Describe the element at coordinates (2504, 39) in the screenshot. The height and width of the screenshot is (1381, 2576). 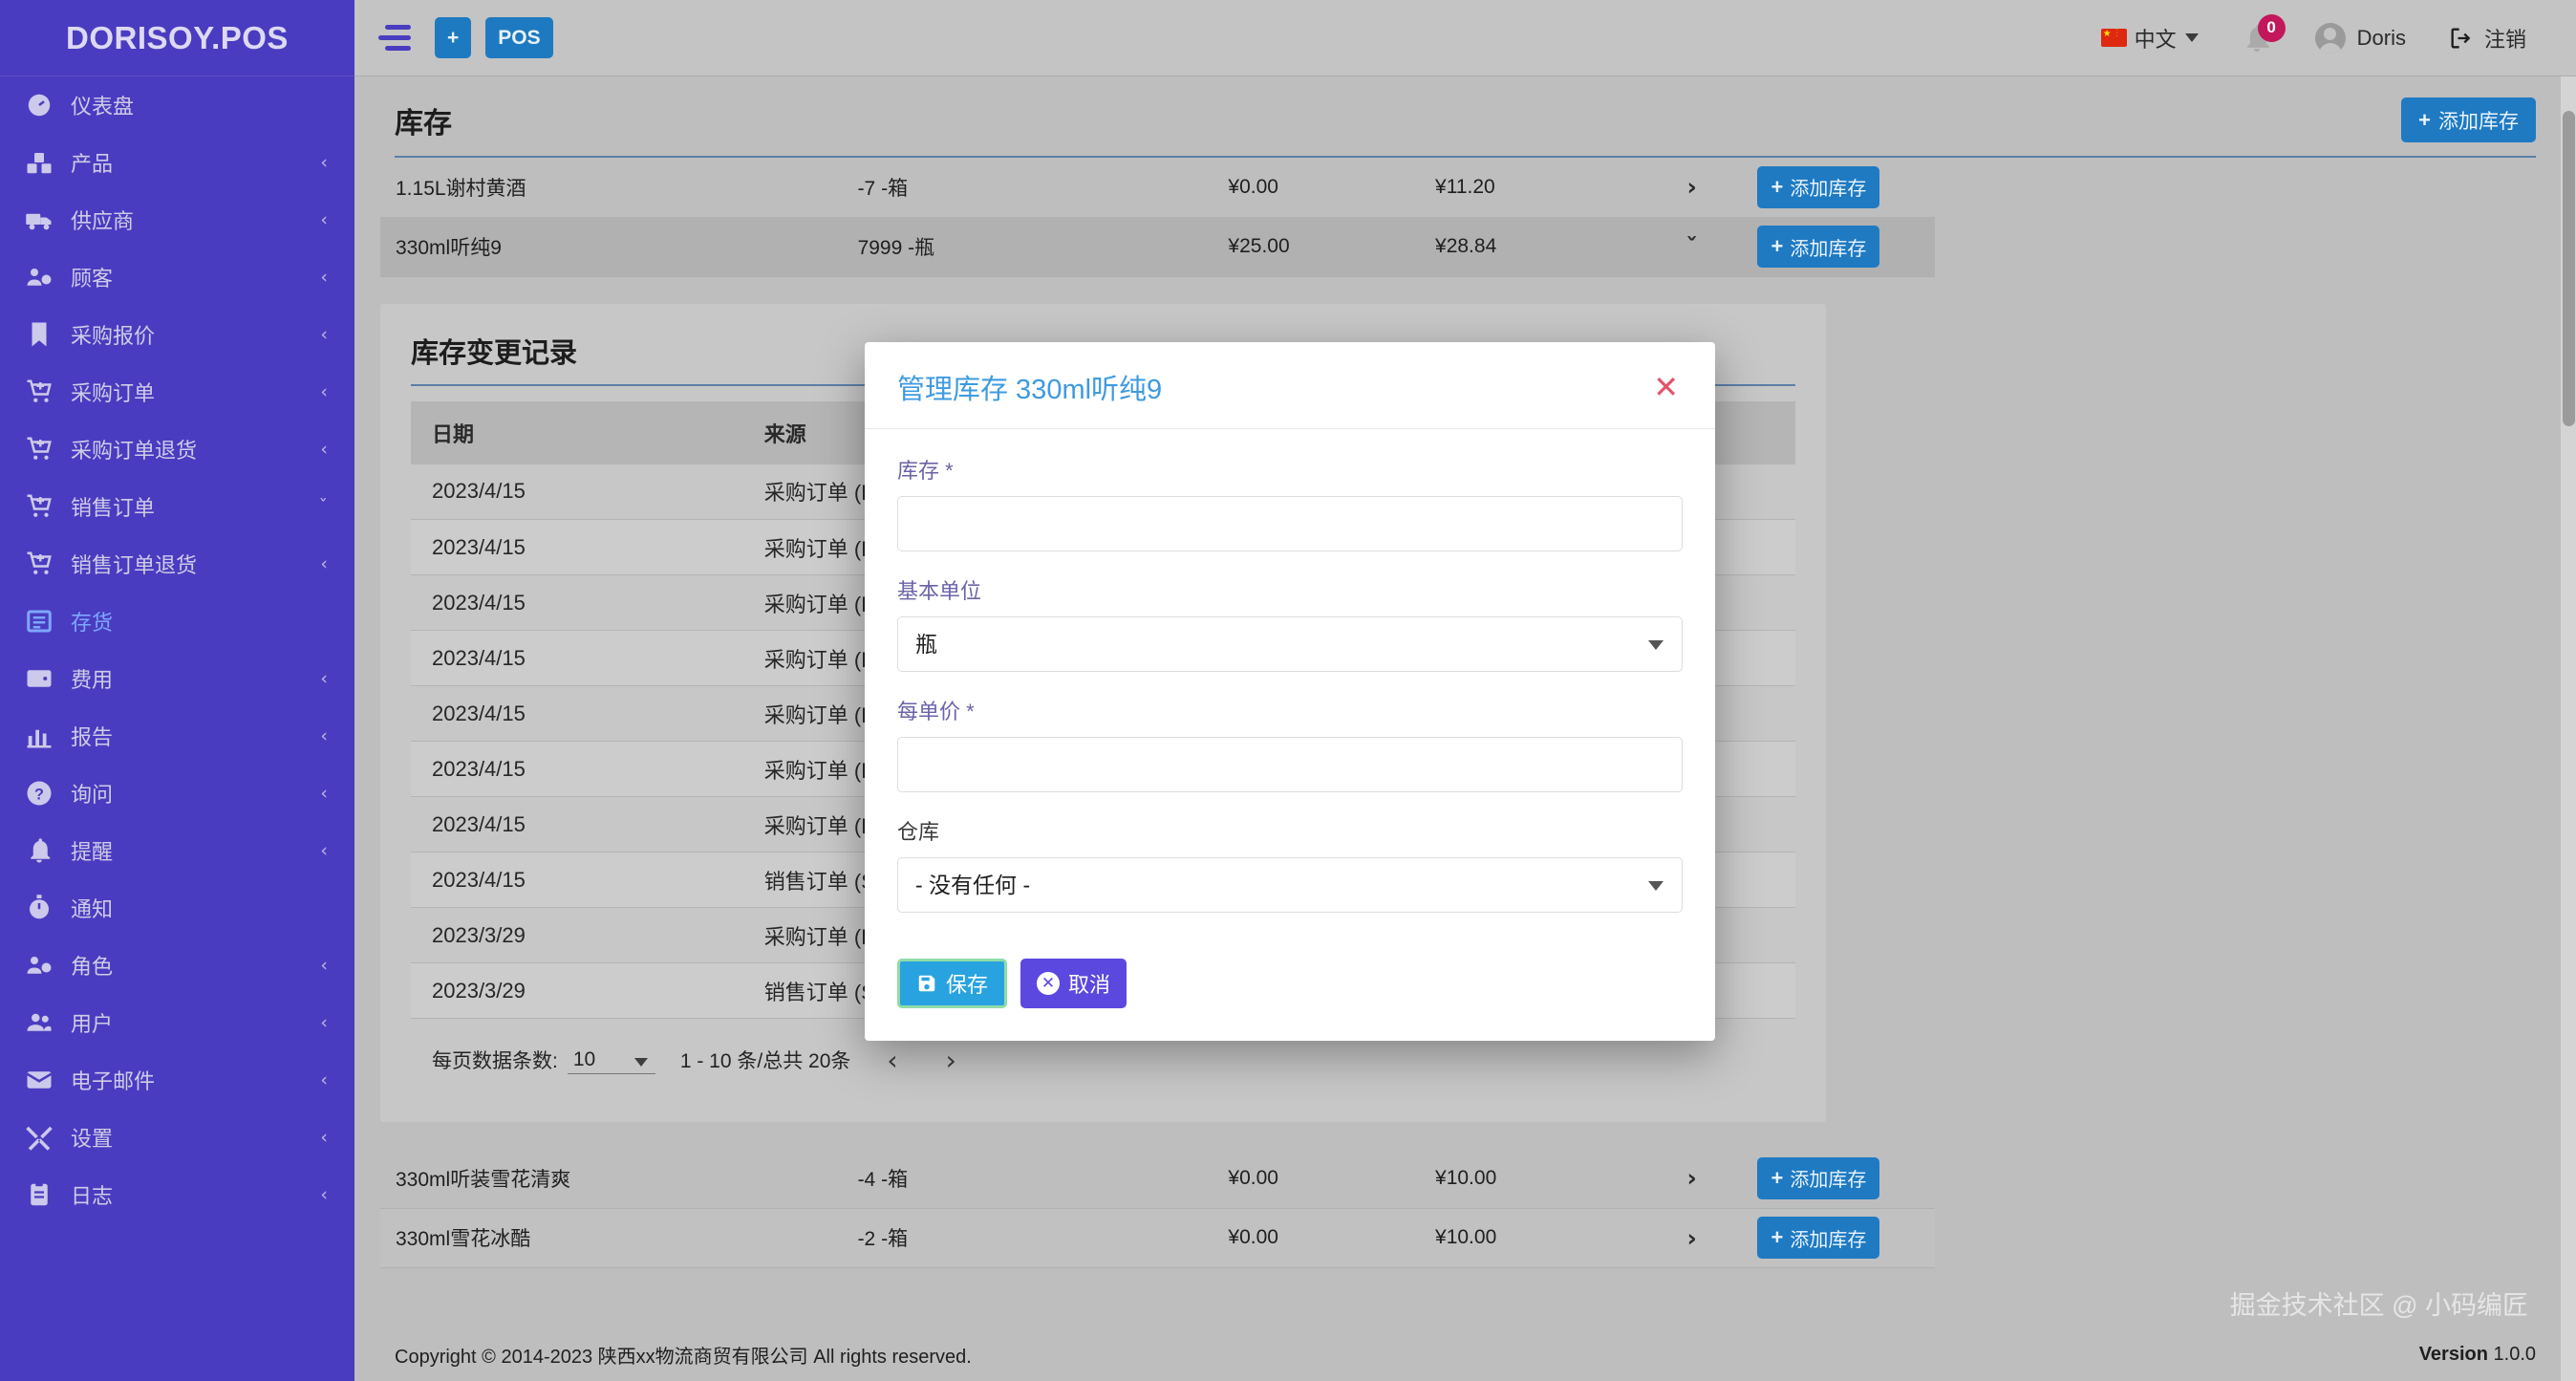
I see `logout-label: 注销` at that location.